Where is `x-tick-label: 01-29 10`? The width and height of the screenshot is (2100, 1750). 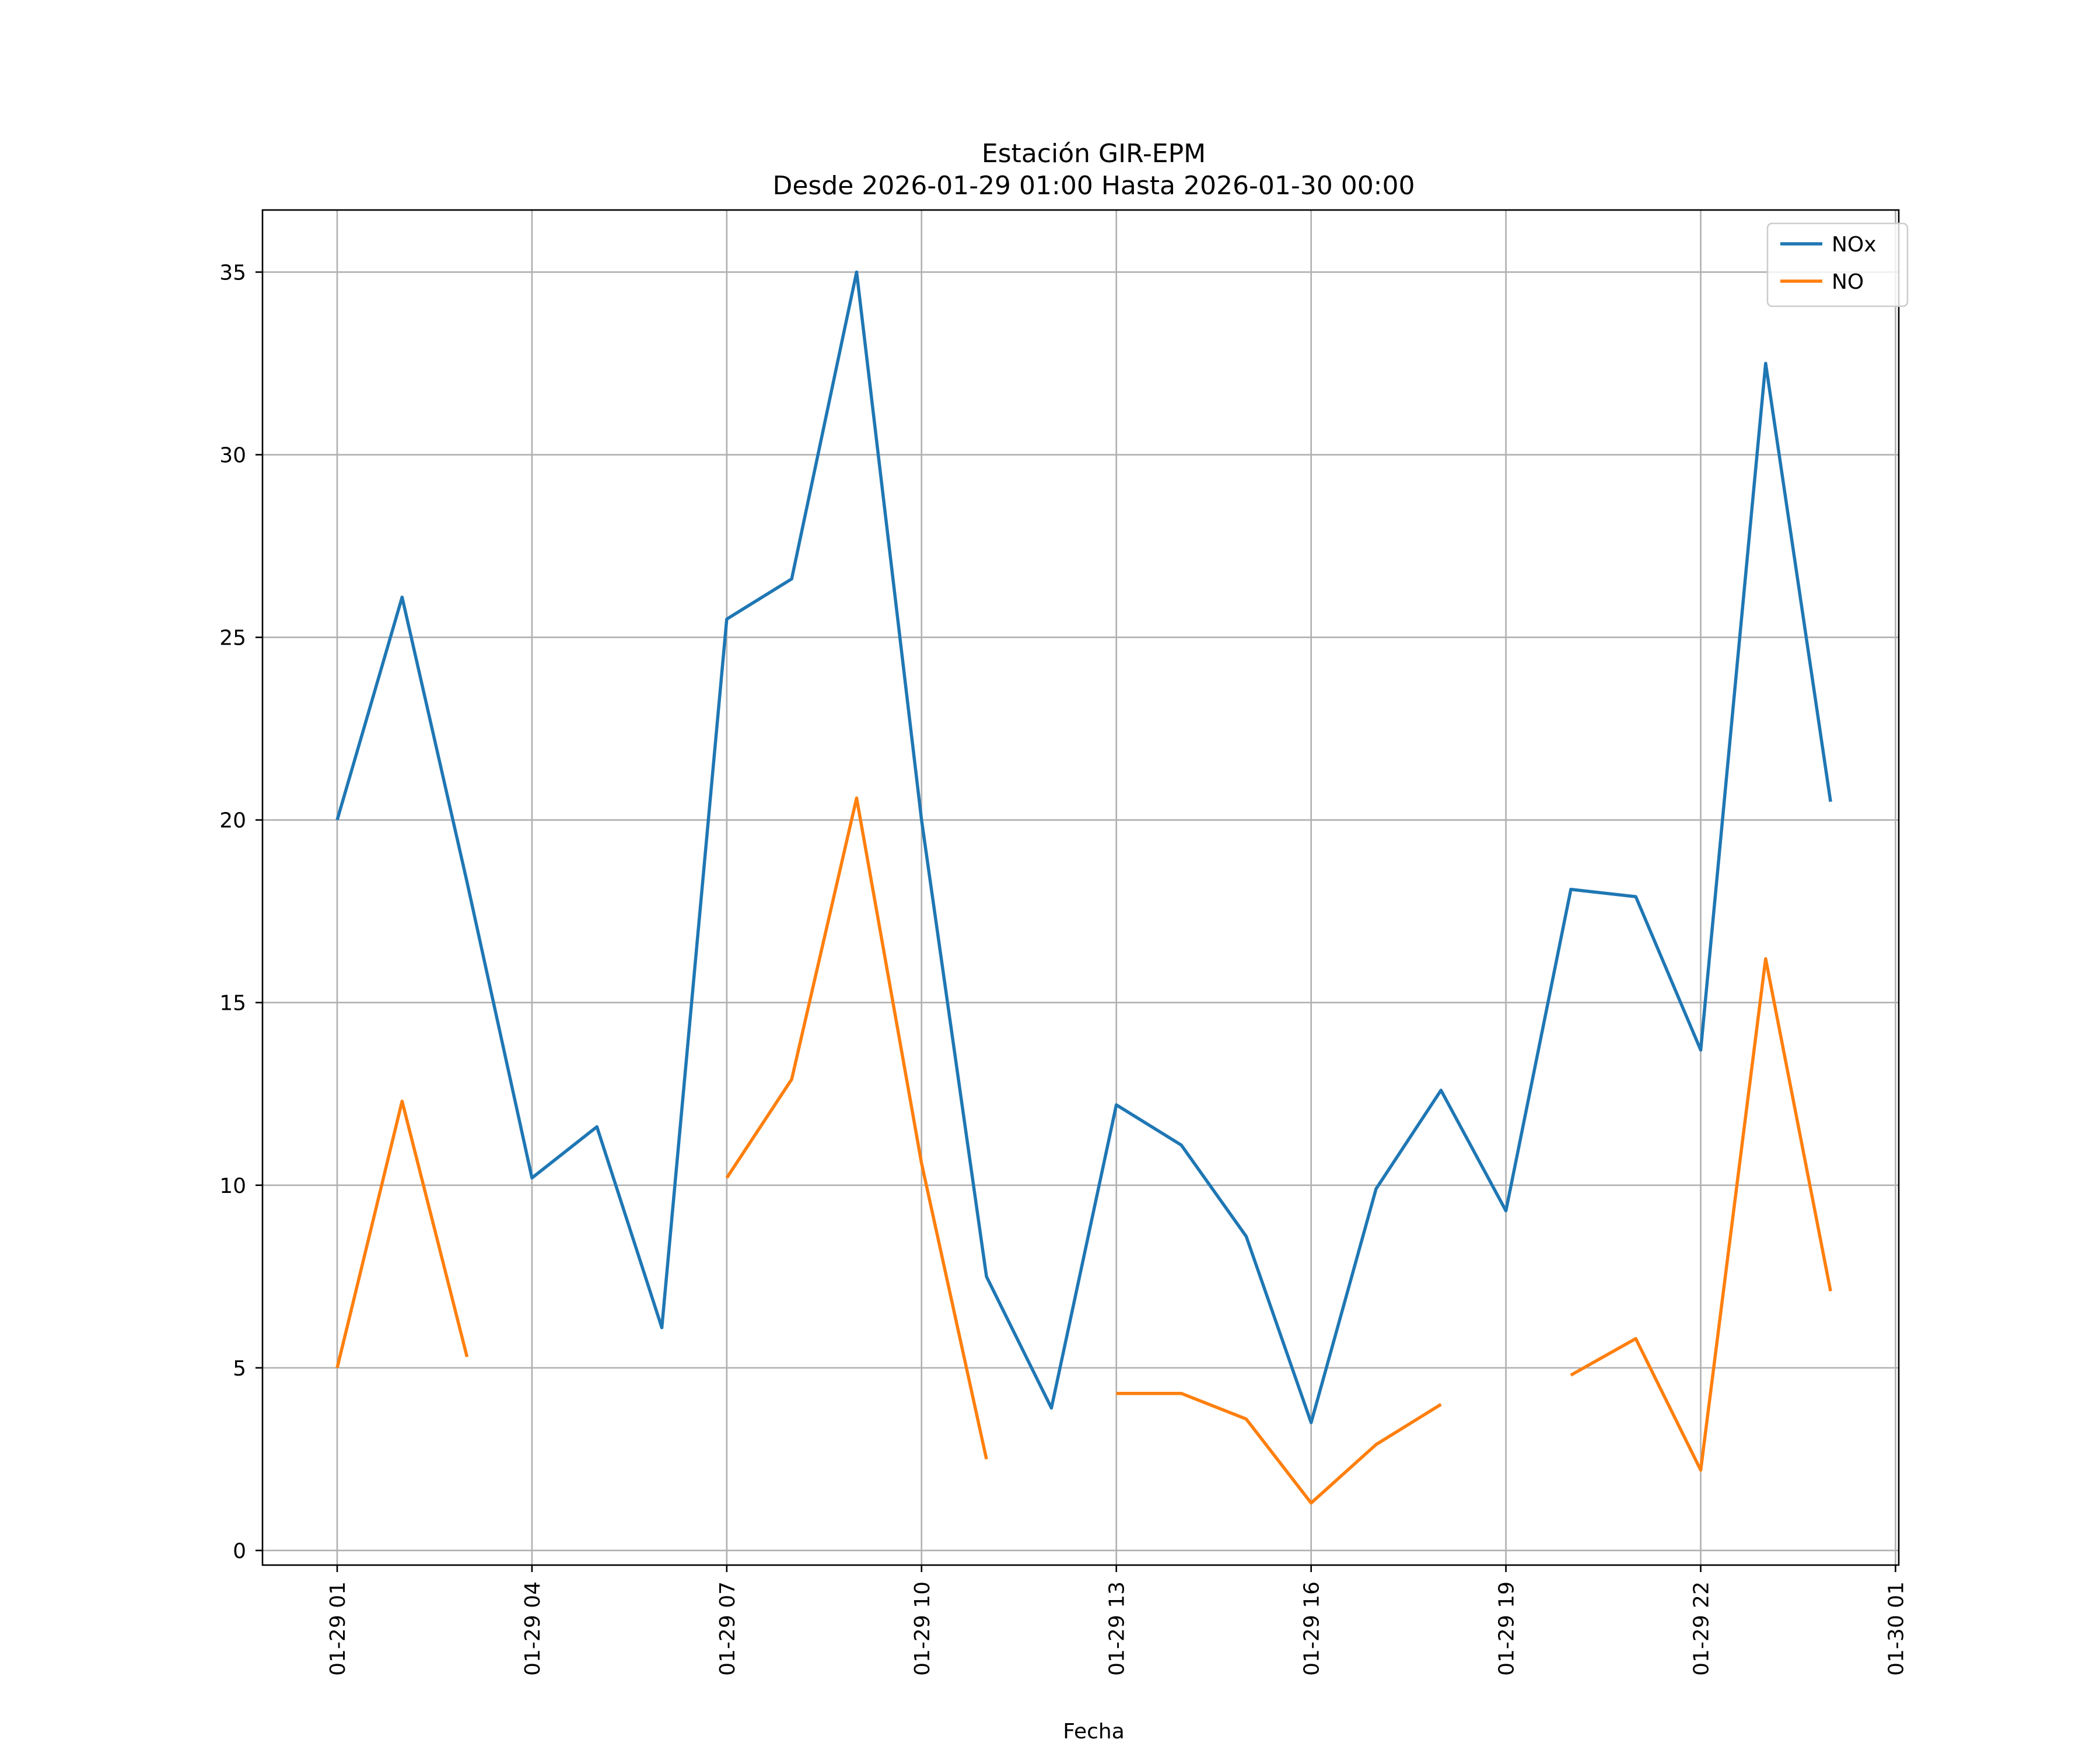 x-tick-label: 01-29 10 is located at coordinates (923, 1629).